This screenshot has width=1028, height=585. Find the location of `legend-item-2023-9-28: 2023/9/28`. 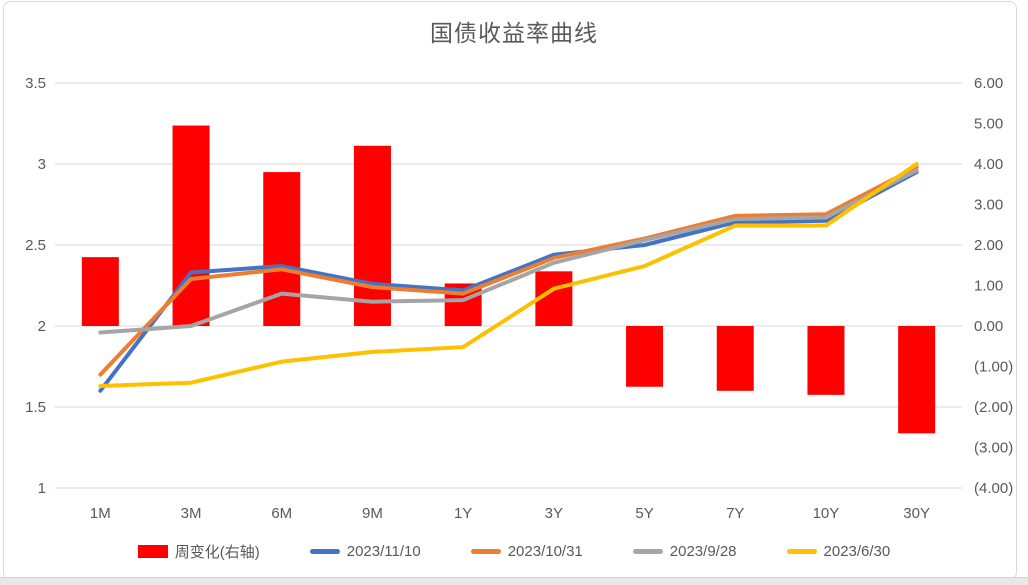

legend-item-2023-9-28: 2023/9/28 is located at coordinates (684, 551).